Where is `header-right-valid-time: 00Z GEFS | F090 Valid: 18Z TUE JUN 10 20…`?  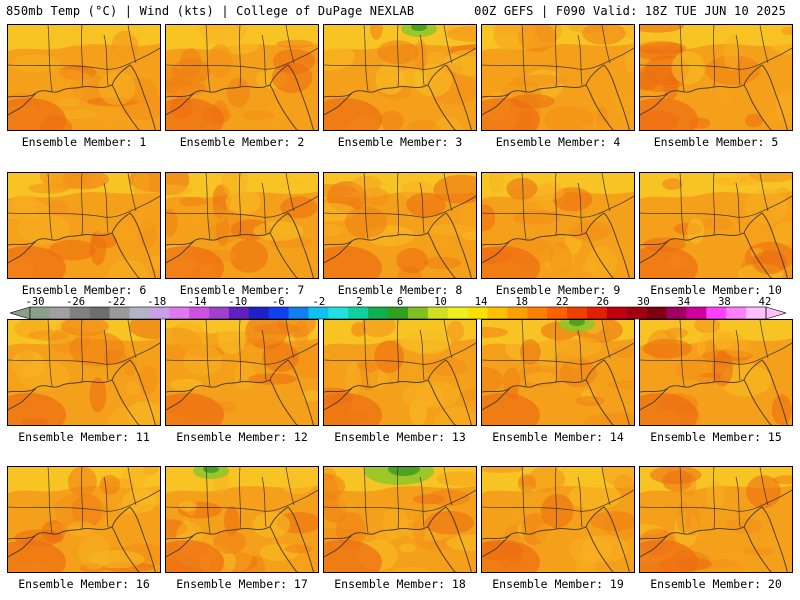
header-right-valid-time: 00Z GEFS | F090 Valid: 18Z TUE JUN 10 20… is located at coordinates (630, 11).